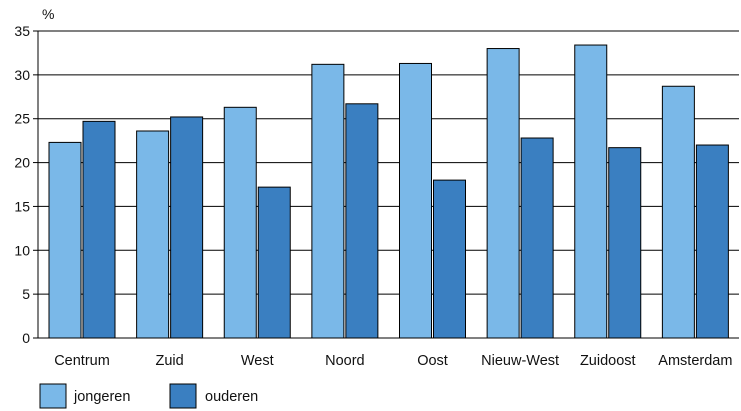 This screenshot has height=411, width=741. I want to click on bar-ouderen-west, so click(274, 262).